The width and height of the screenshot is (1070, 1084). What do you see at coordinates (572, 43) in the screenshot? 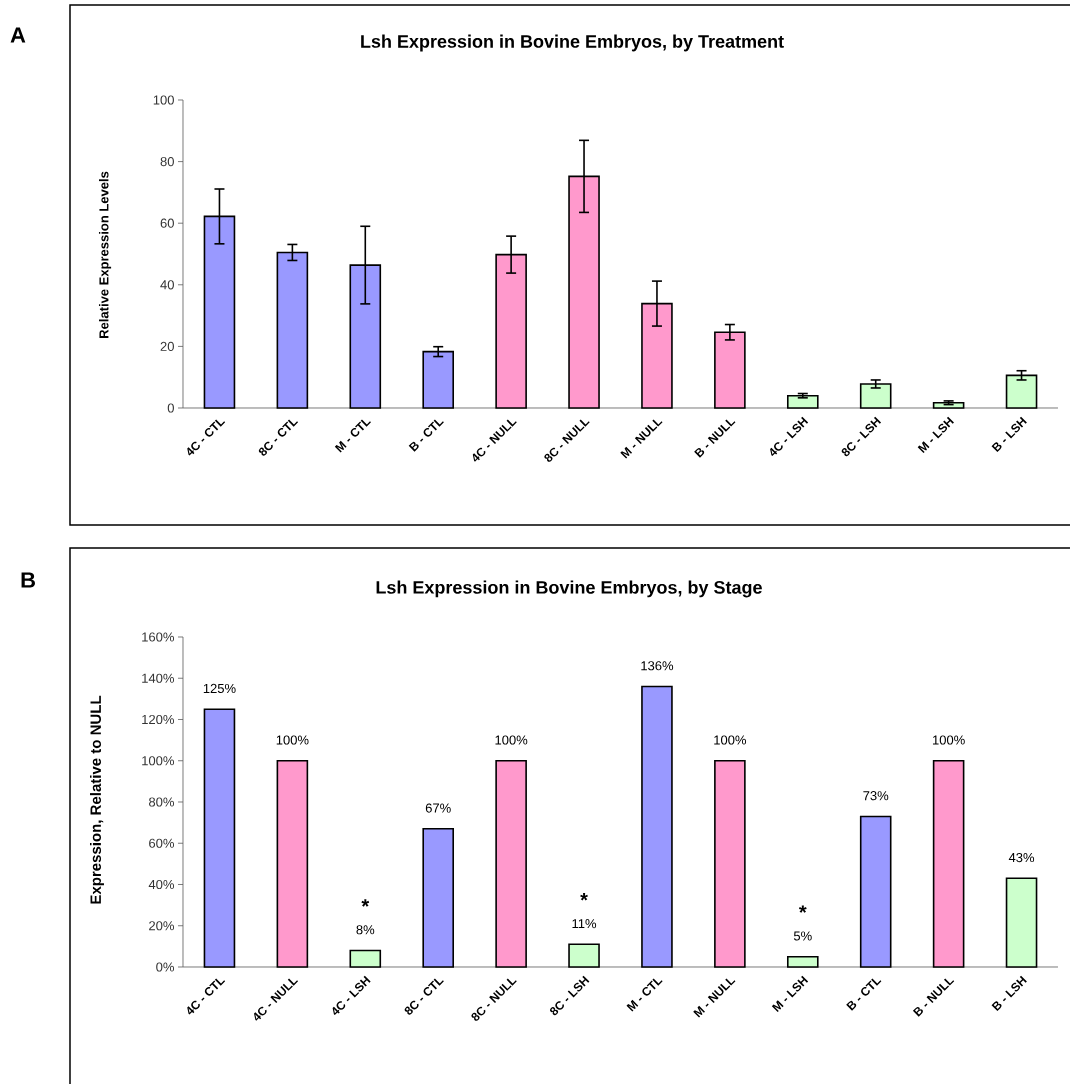
I see `chart-title: Lsh Expression in Bovine Embryos, by Treatment` at bounding box center [572, 43].